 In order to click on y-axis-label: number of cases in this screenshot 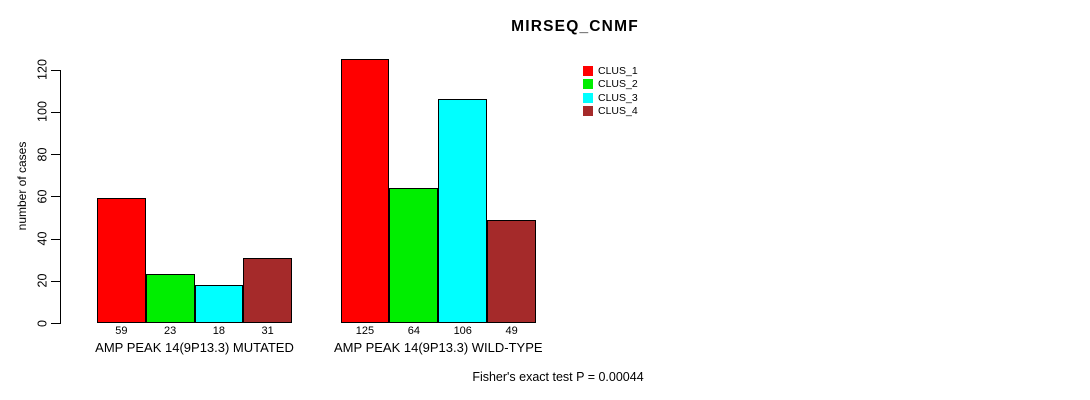, I will do `click(22, 186)`.